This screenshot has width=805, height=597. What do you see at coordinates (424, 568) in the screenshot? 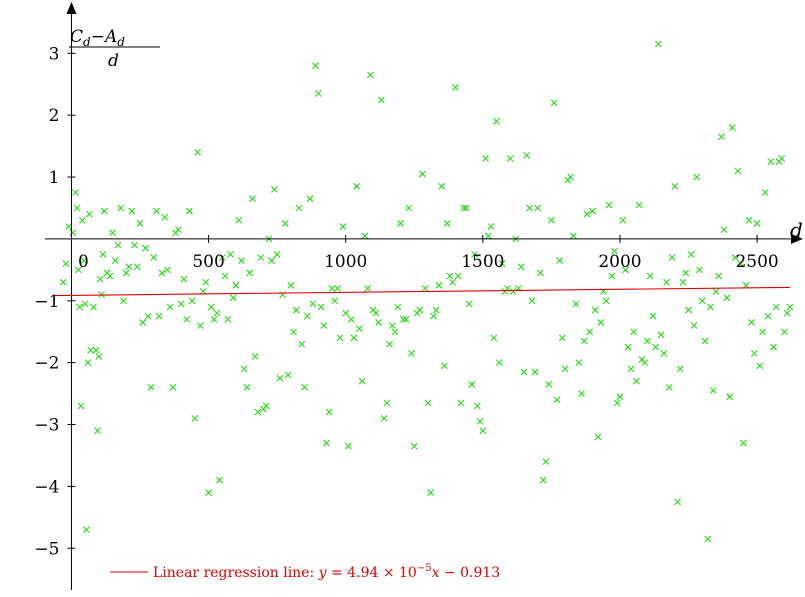
I see `legend-exp: −5` at bounding box center [424, 568].